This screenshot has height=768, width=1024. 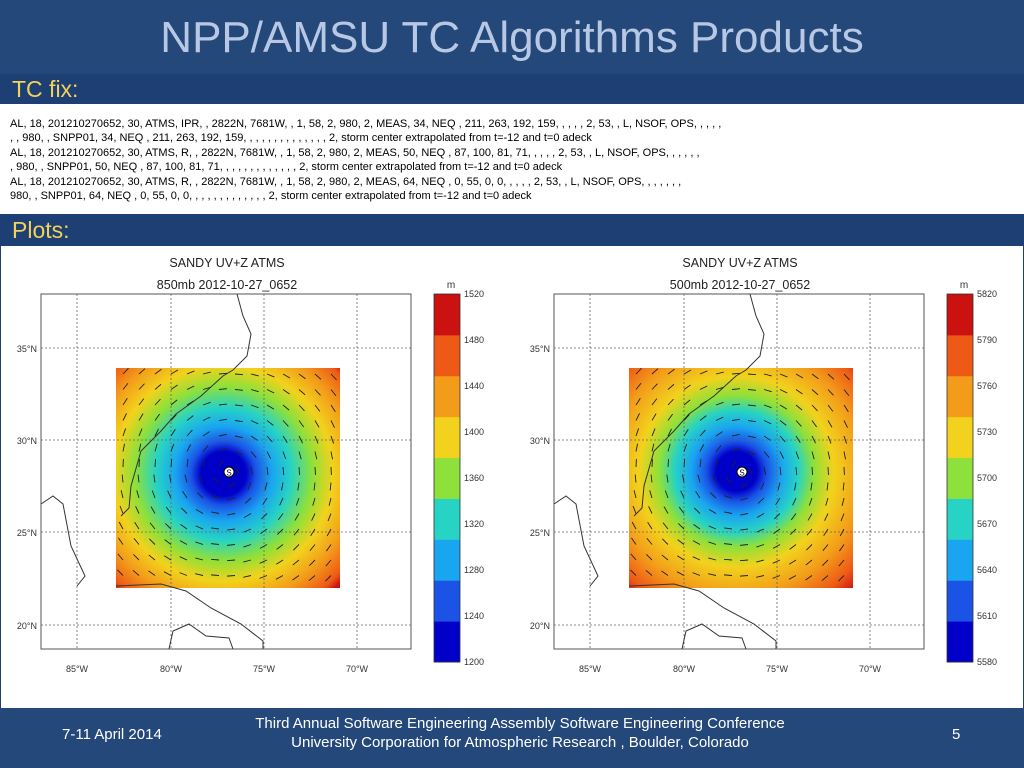 What do you see at coordinates (171, 669) in the screenshot?
I see `lon-tick-label: 80°W` at bounding box center [171, 669].